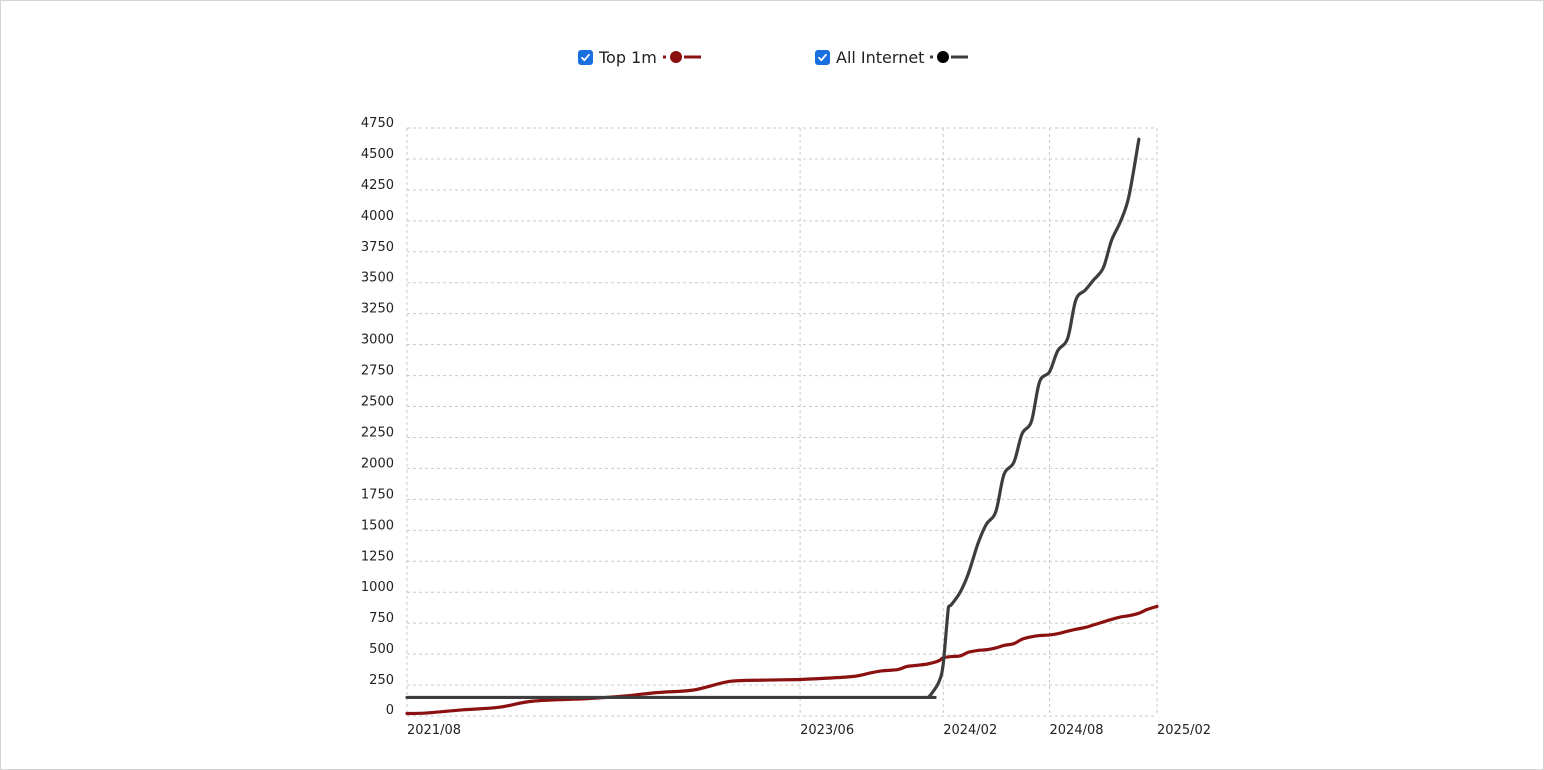 The image size is (1544, 770). I want to click on y-tick-label: 1500, so click(377, 525).